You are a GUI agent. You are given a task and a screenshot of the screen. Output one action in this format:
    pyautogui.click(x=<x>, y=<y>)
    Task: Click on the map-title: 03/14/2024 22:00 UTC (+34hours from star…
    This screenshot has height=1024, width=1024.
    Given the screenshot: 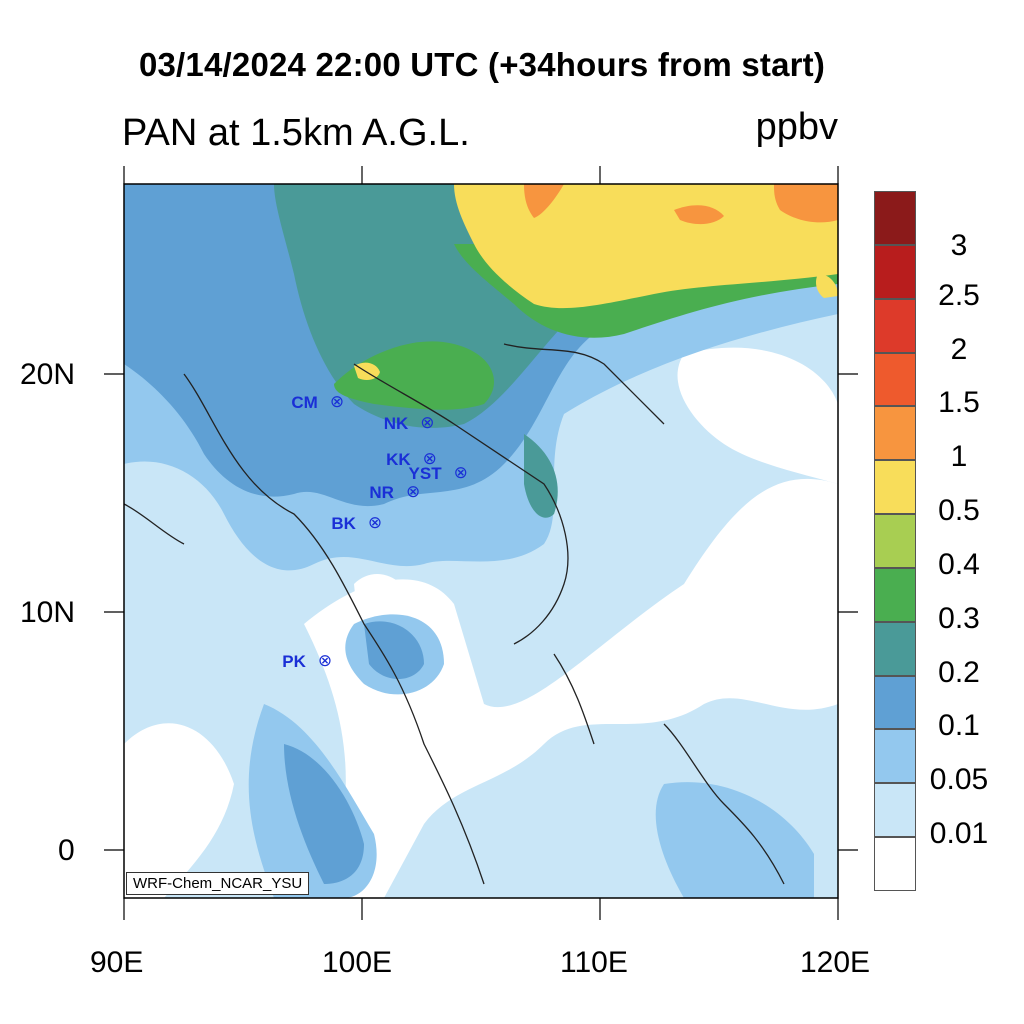 What is the action you would take?
    pyautogui.click(x=482, y=64)
    